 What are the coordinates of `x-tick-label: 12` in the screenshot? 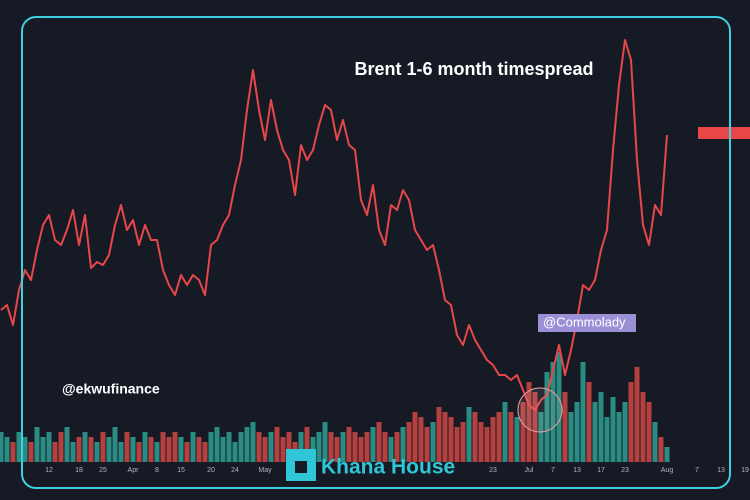 It's located at (49, 470).